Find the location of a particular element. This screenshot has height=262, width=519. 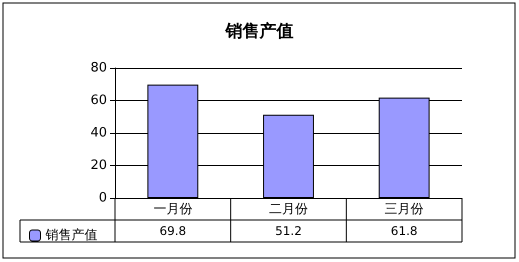

y-tick-label: 80 is located at coordinates (98, 68).